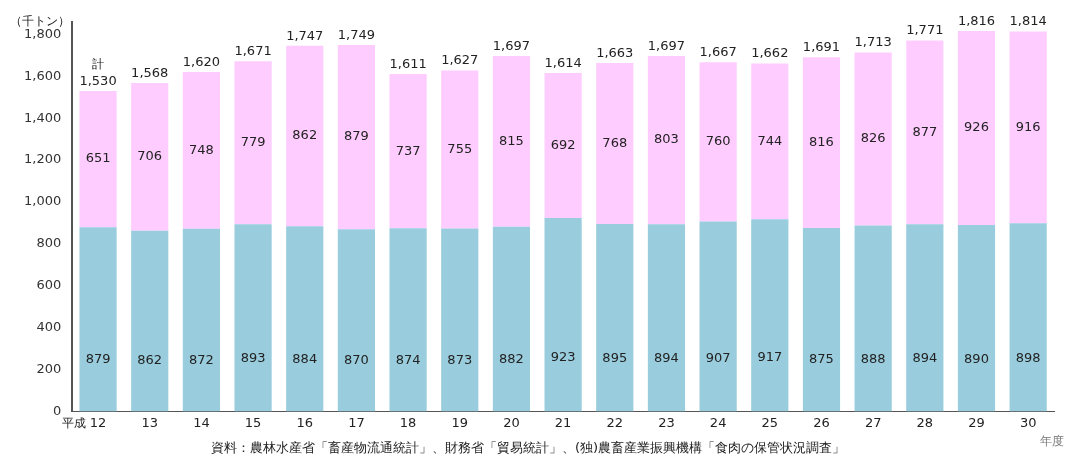 Image resolution: width=1076 pixels, height=465 pixels. What do you see at coordinates (408, 63) in the screenshot?
I see `total-label: 1,611` at bounding box center [408, 63].